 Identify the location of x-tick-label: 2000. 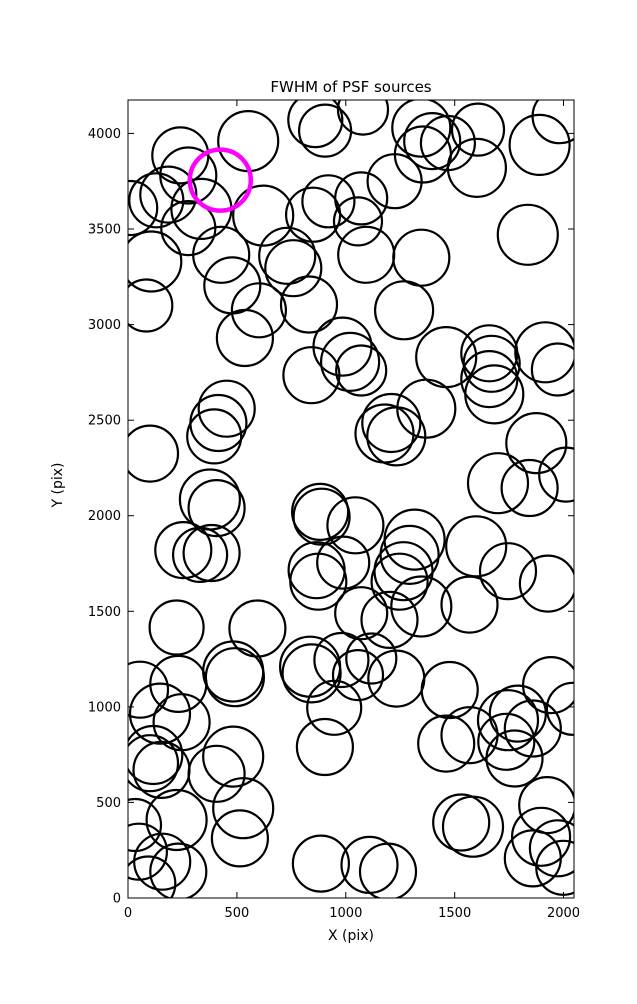
(563, 913).